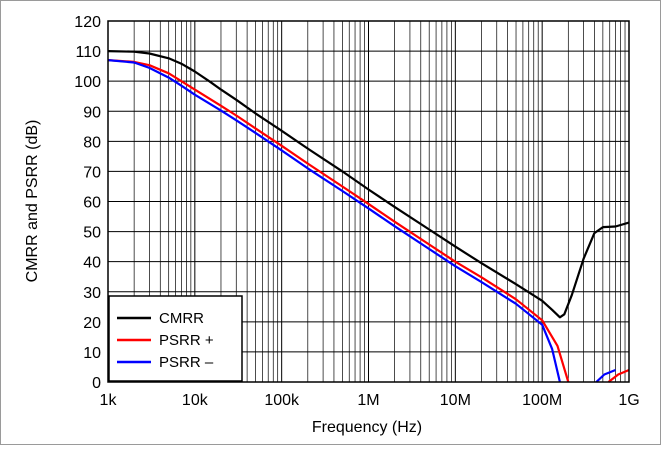 This screenshot has height=449, width=661. Describe the element at coordinates (455, 400) in the screenshot. I see `x-tick-label: 10M` at that location.